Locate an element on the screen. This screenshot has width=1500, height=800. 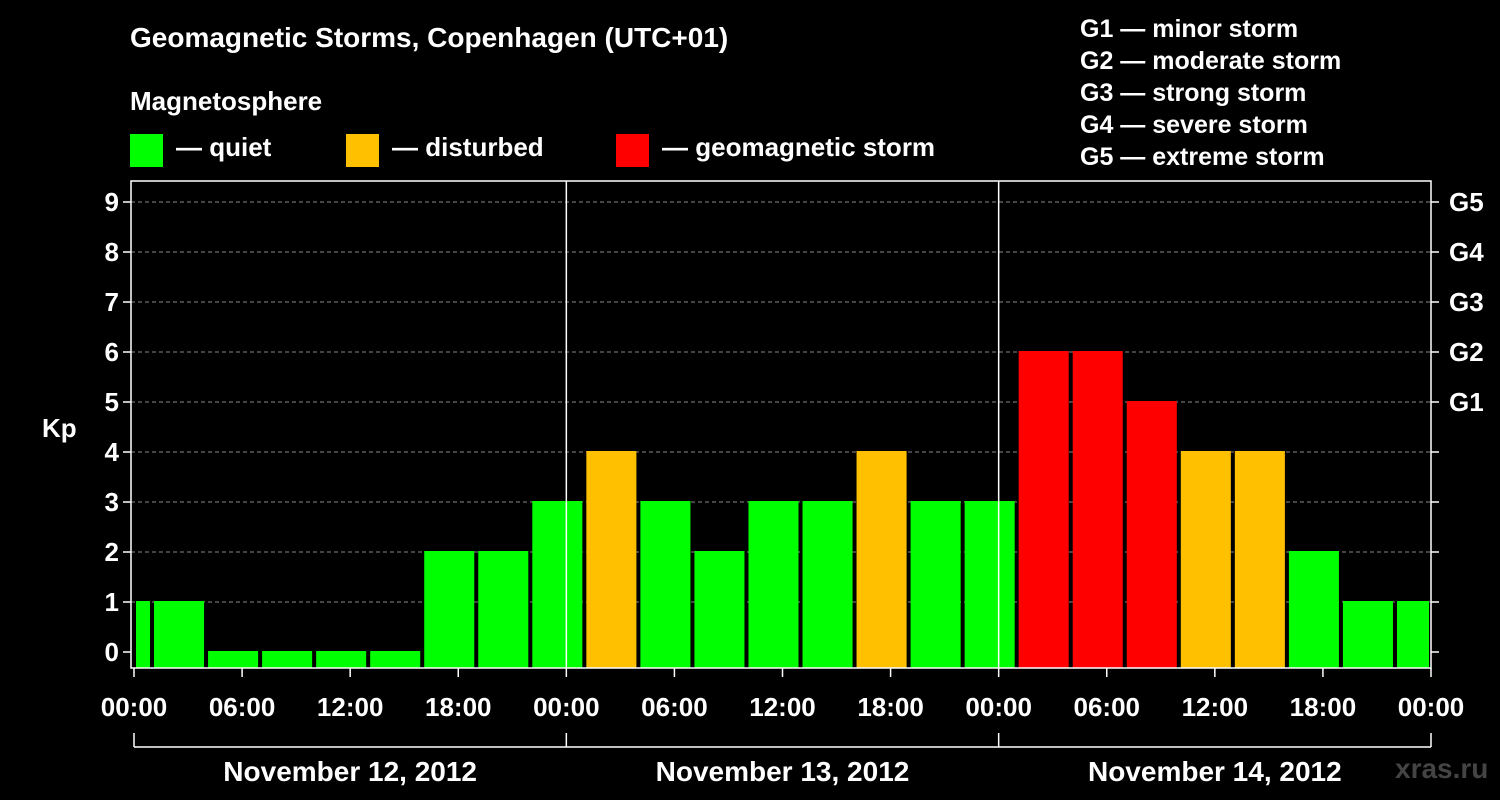
y-tick-label: 1 is located at coordinates (112, 602).